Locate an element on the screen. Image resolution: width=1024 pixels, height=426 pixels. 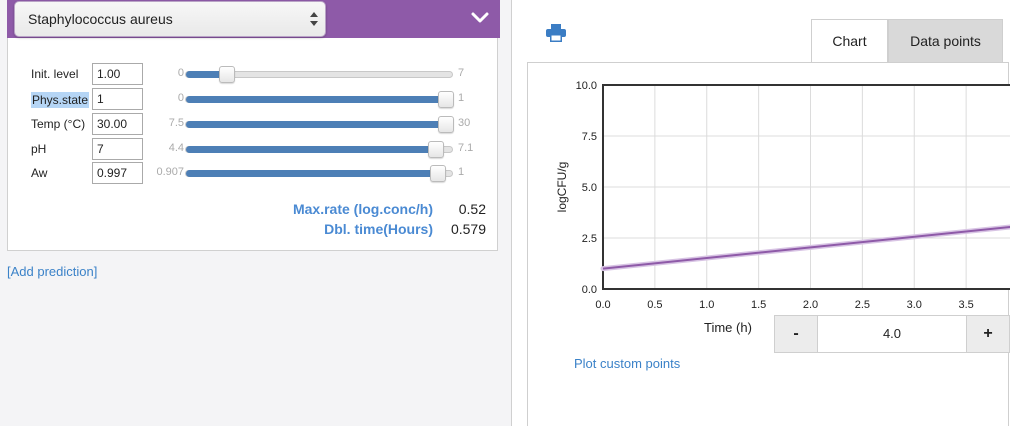
organism-select-value: Staphylococcus aureus is located at coordinates (100, 19).